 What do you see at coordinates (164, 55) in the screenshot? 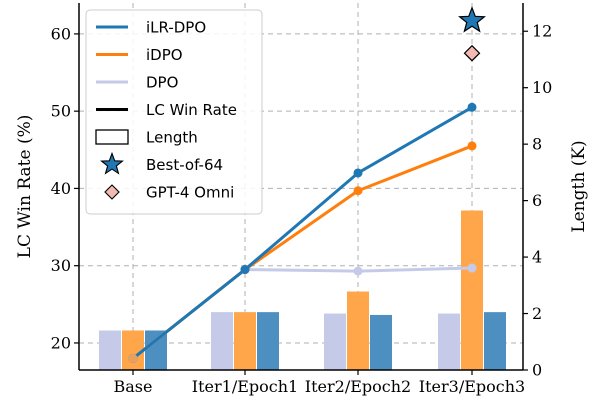
I see `legend-label: iDPO` at bounding box center [164, 55].